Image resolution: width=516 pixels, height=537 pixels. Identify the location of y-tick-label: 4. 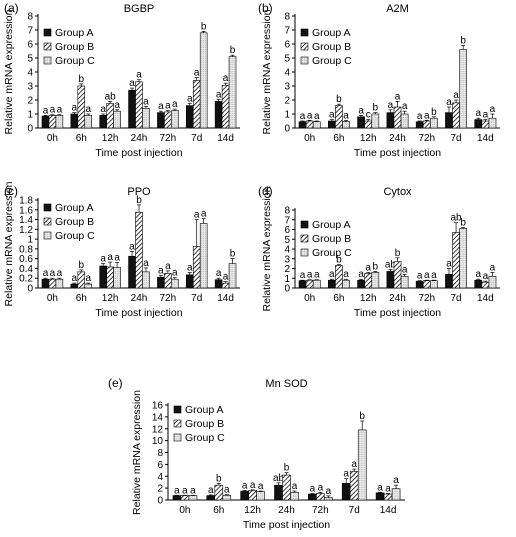
(30, 73).